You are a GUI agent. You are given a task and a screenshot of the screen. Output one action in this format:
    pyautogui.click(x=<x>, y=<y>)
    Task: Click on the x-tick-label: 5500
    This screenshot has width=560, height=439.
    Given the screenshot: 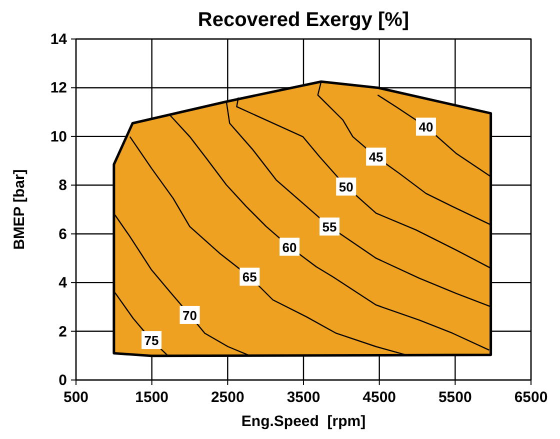 What is the action you would take?
    pyautogui.click(x=455, y=397)
    